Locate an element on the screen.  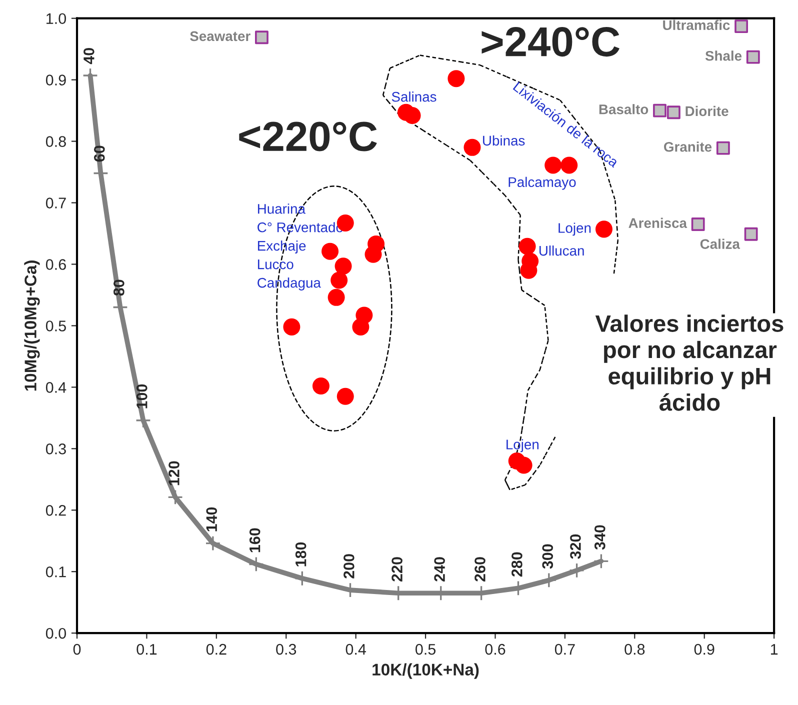
annotation: Ullucan is located at coordinates (561, 250).